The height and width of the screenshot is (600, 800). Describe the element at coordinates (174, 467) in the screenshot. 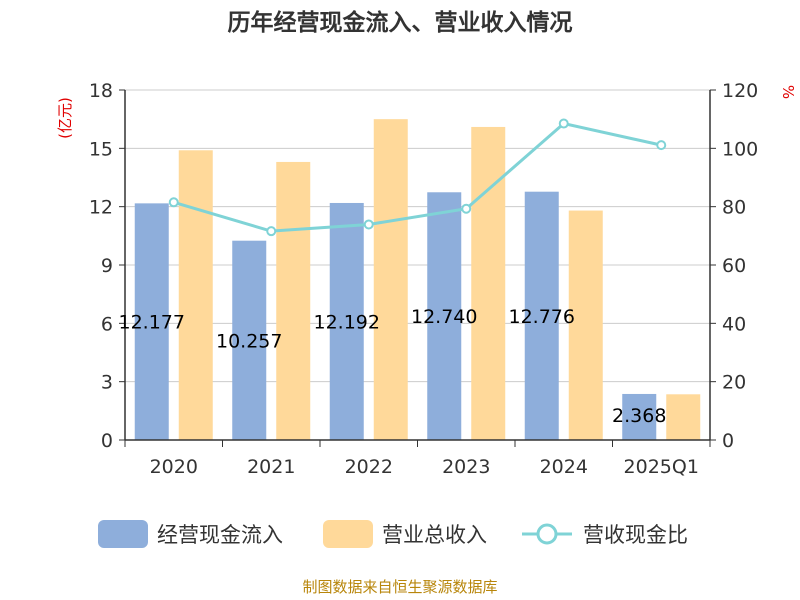

I see `x-tick-label: 2020` at that location.